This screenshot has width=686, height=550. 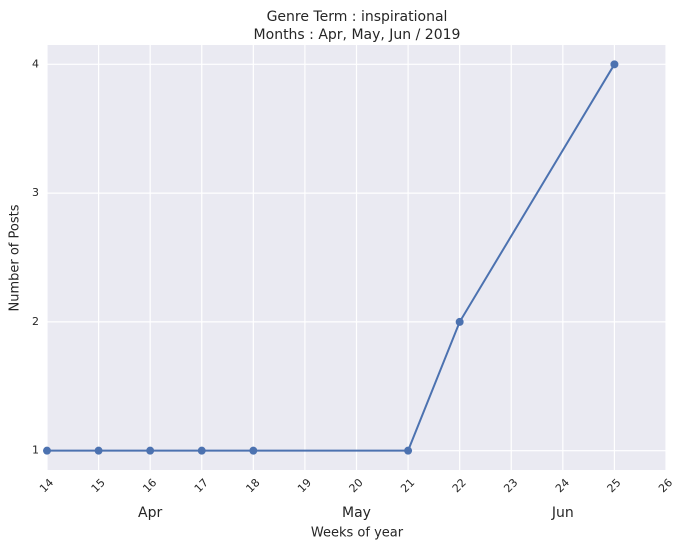 I want to click on y-axis-label: Number of Posts, so click(x=15, y=257).